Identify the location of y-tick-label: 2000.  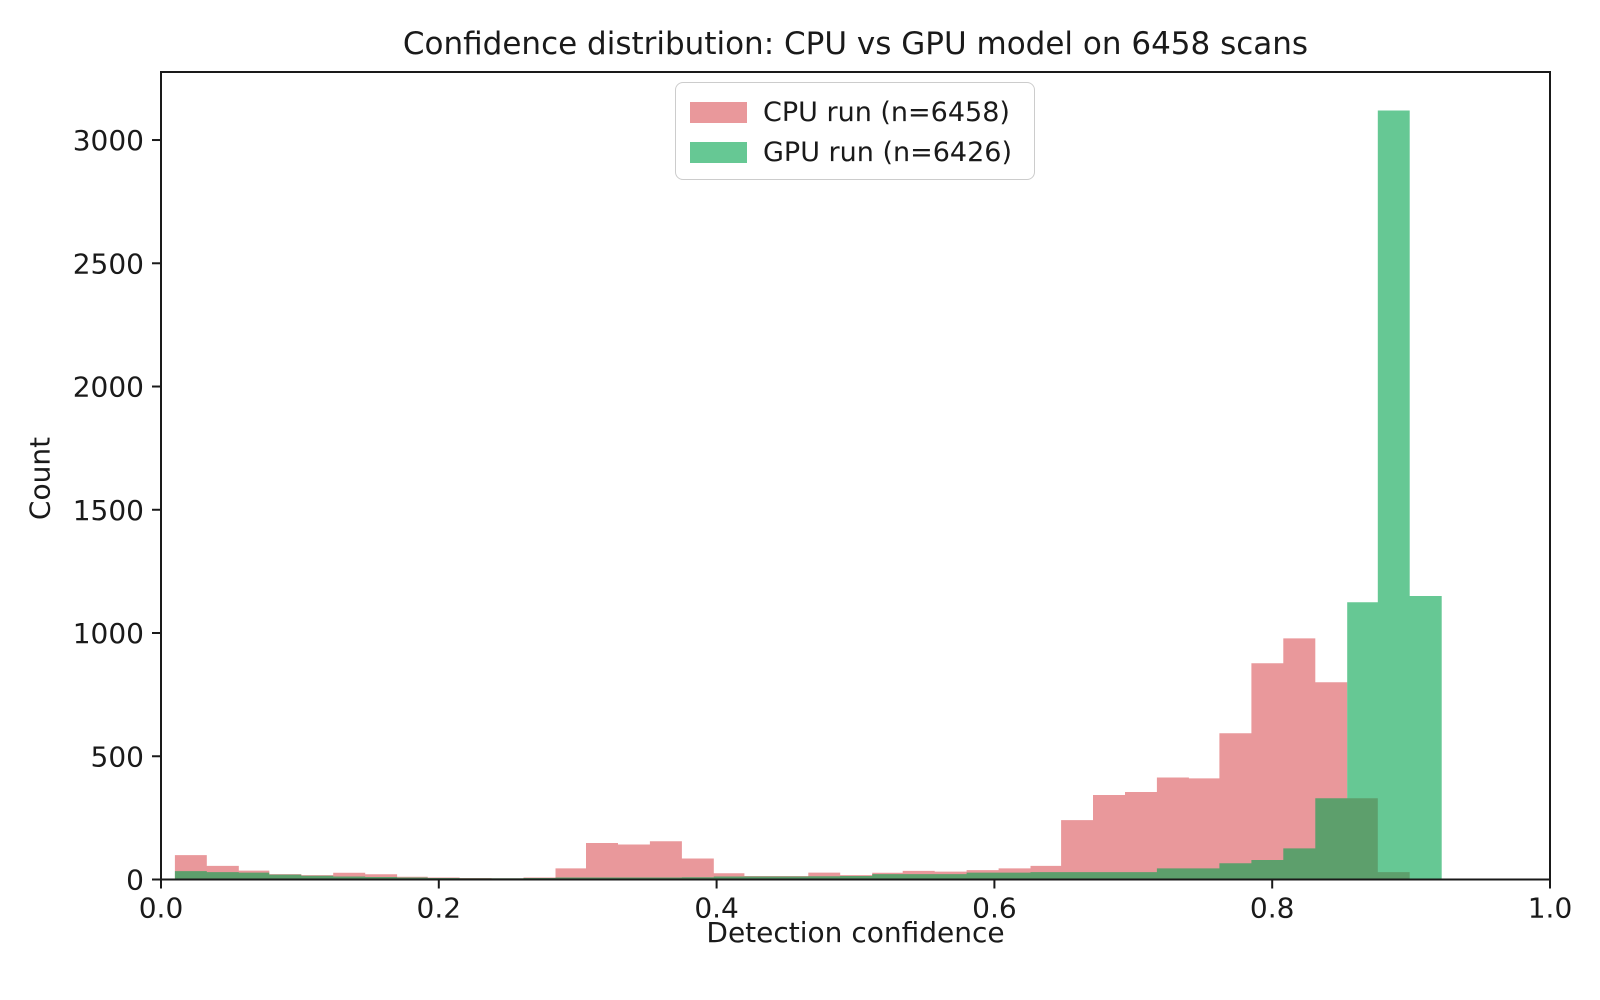
(108, 387).